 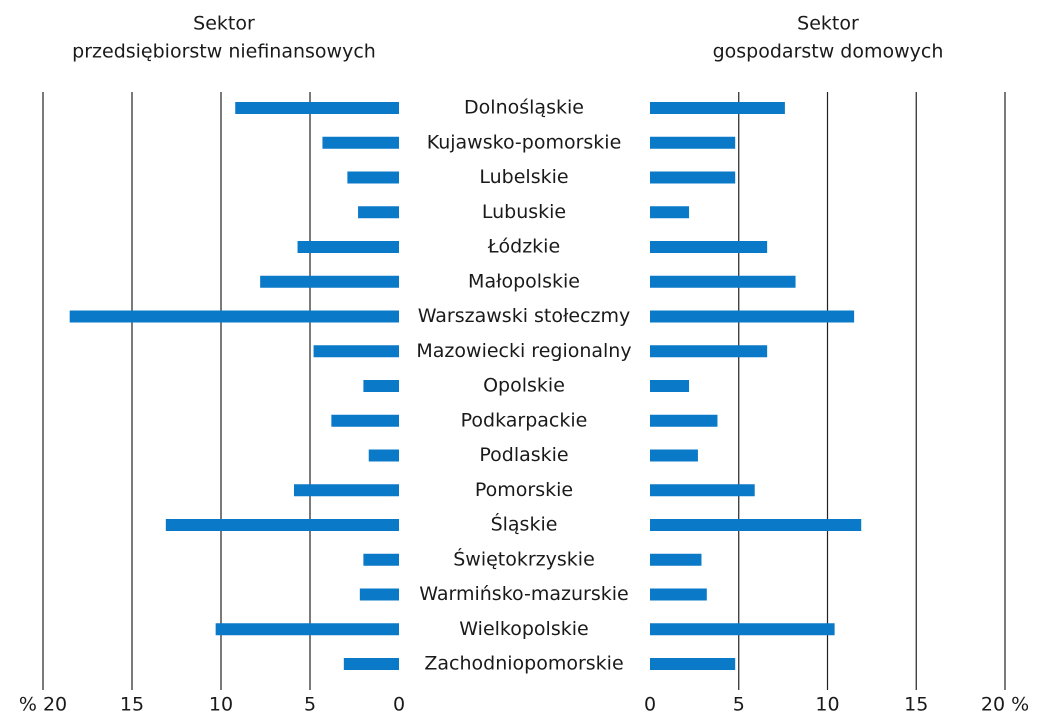 What do you see at coordinates (524, 108) in the screenshot?
I see `category-label: Dolnośląskie` at bounding box center [524, 108].